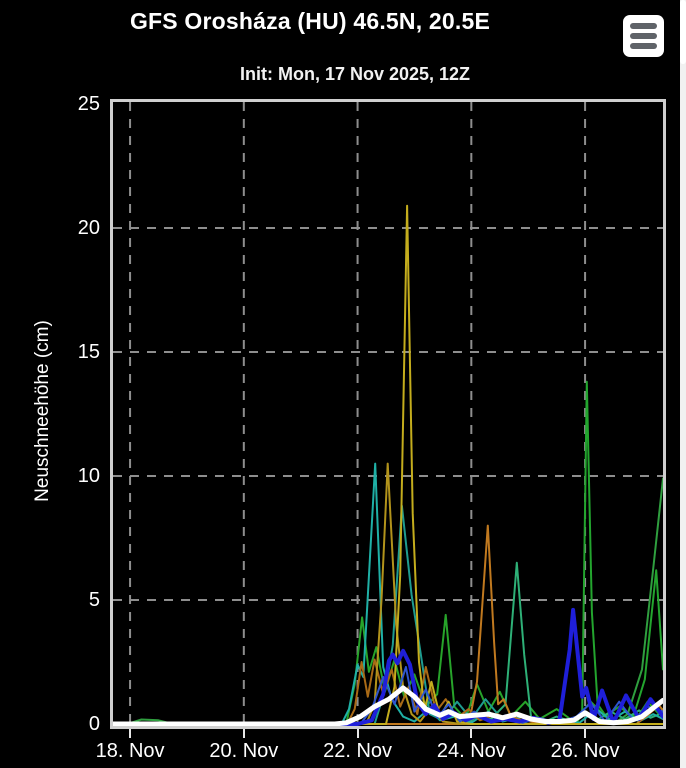 The height and width of the screenshot is (768, 686). I want to click on x-tick-label: 26. Nov, so click(585, 751).